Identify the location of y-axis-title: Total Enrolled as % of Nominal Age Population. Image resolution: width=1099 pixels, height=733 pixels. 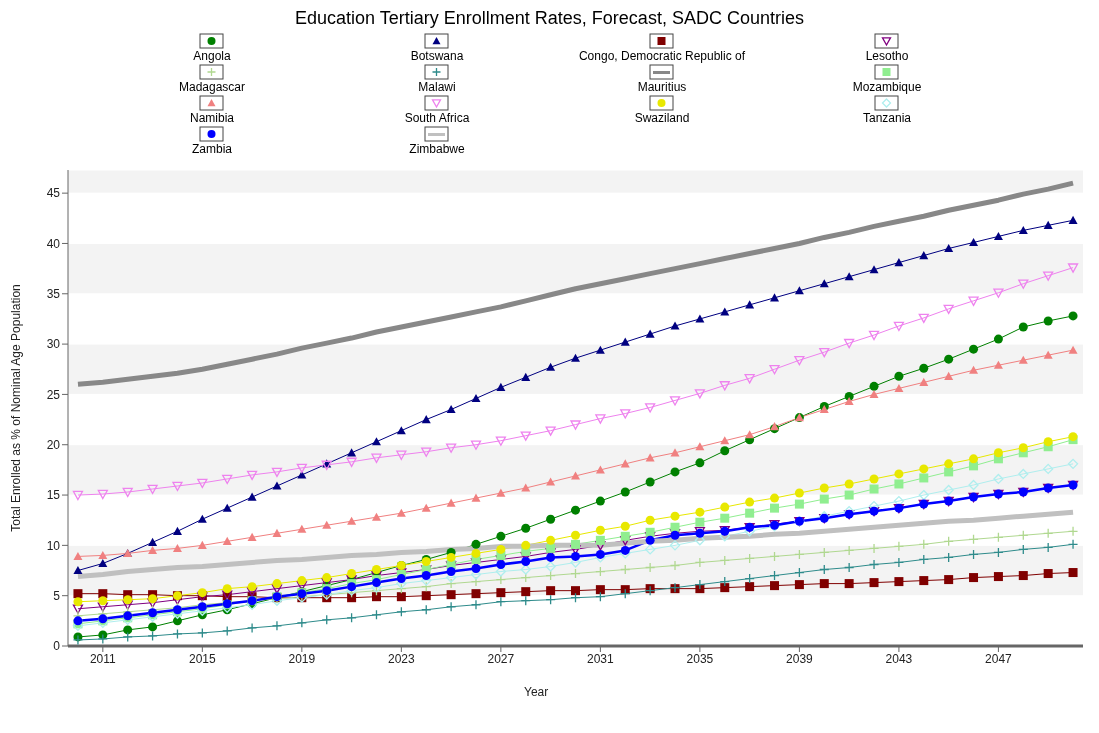
(16, 408).